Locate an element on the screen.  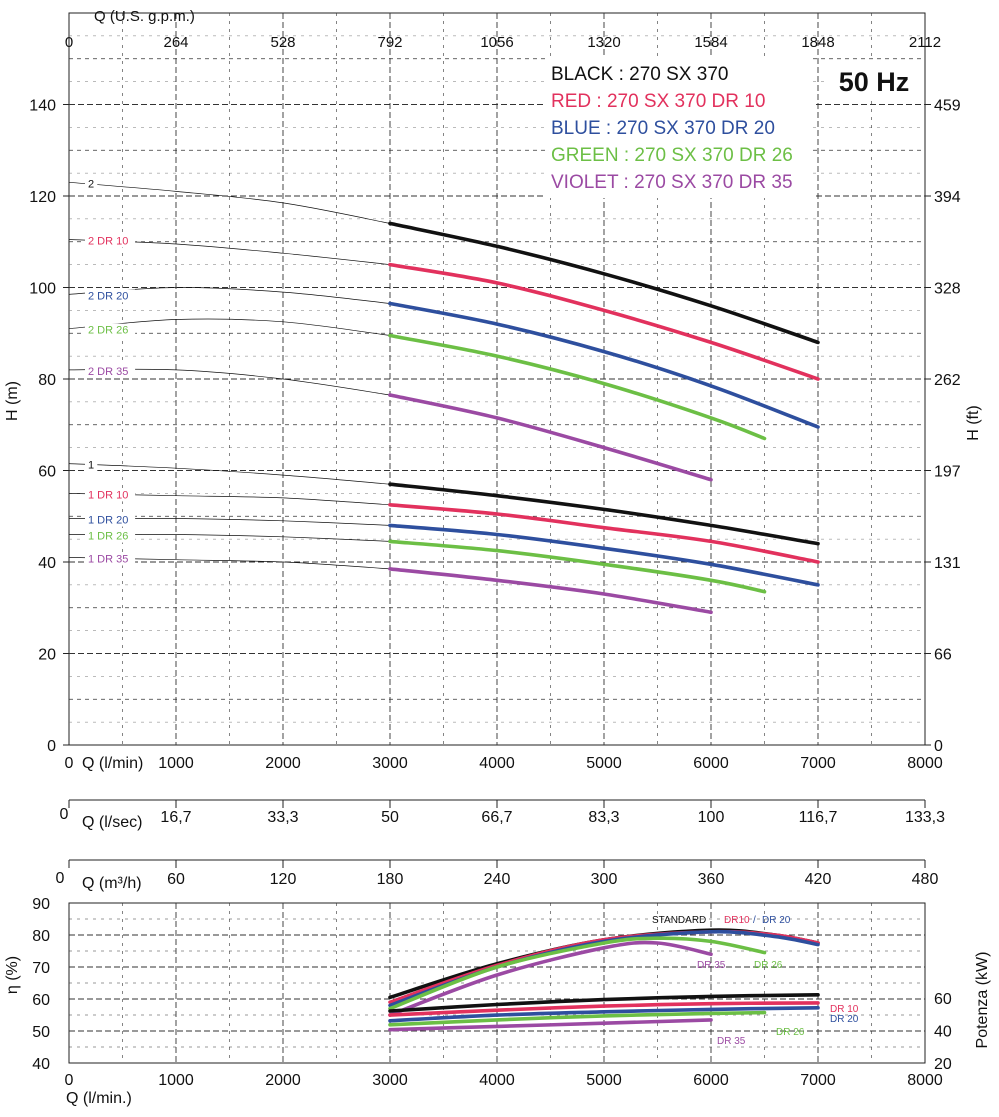
bottom-q-tick-label: 1000 is located at coordinates (176, 1080).